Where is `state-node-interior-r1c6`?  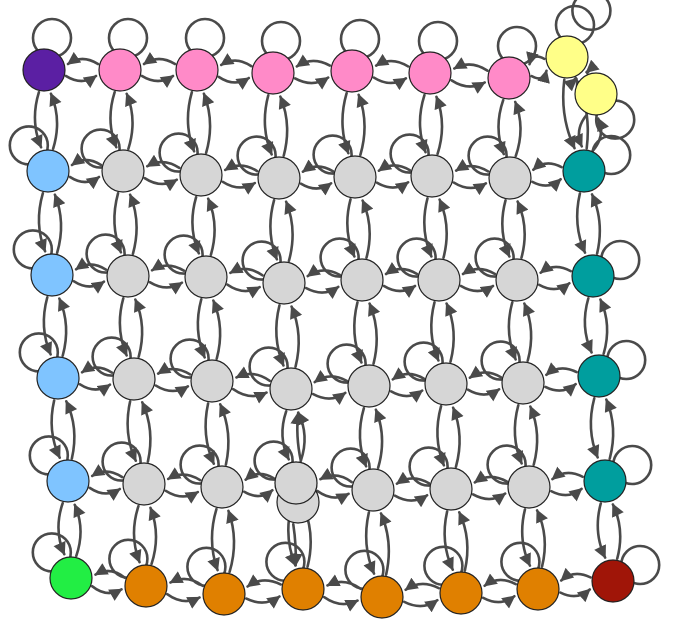 state-node-interior-r1c6 is located at coordinates (510, 178).